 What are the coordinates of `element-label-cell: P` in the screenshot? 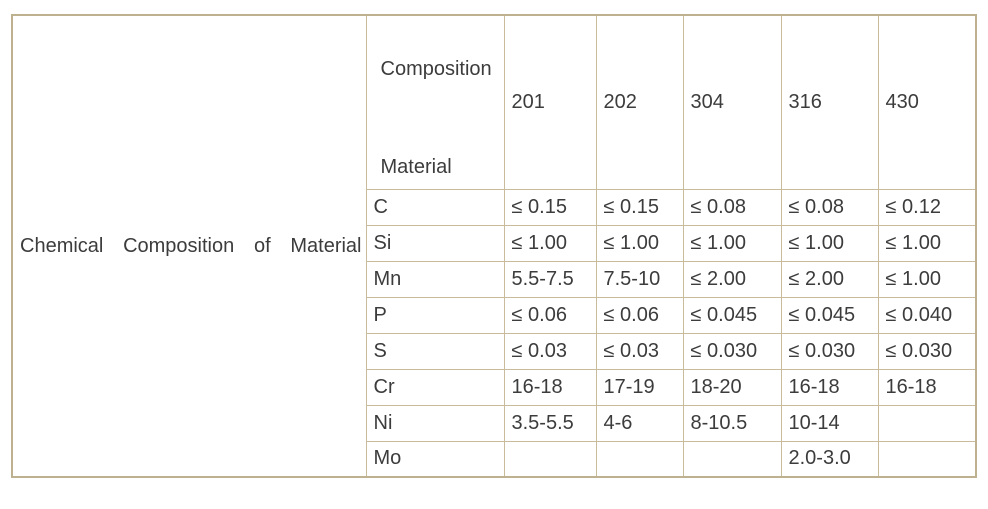 It's located at (435, 315).